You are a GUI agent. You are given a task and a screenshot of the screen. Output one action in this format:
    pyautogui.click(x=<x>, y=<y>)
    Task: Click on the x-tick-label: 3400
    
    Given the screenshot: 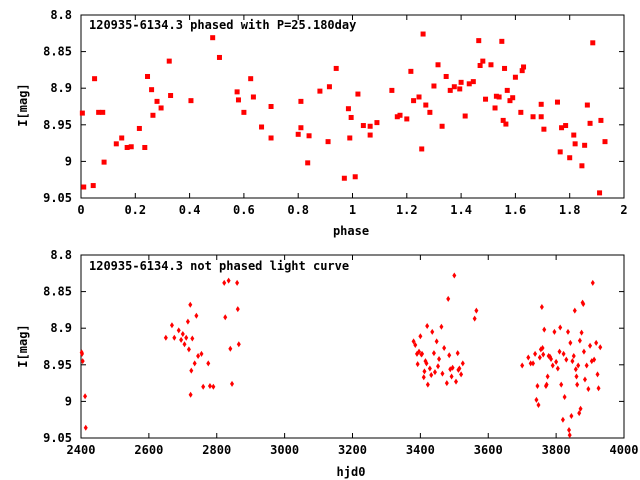 What is the action you would take?
    pyautogui.click(x=420, y=450)
    